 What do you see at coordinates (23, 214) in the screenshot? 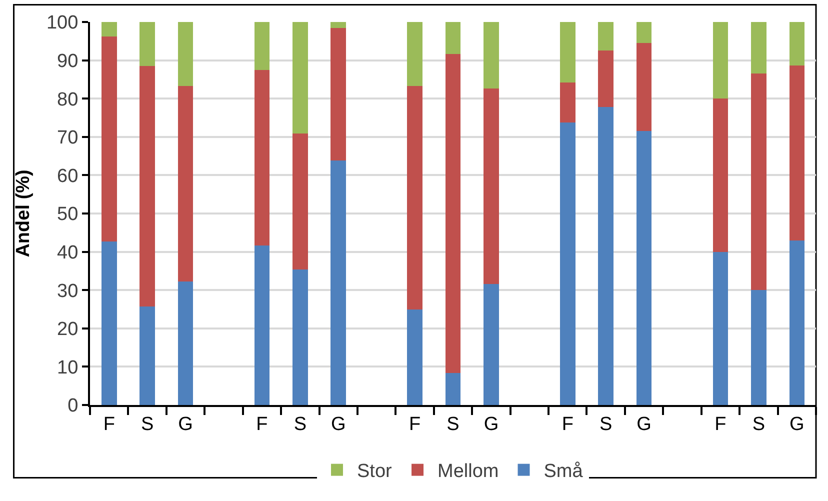
I see `y-axis-title: Andel (%)` at bounding box center [23, 214].